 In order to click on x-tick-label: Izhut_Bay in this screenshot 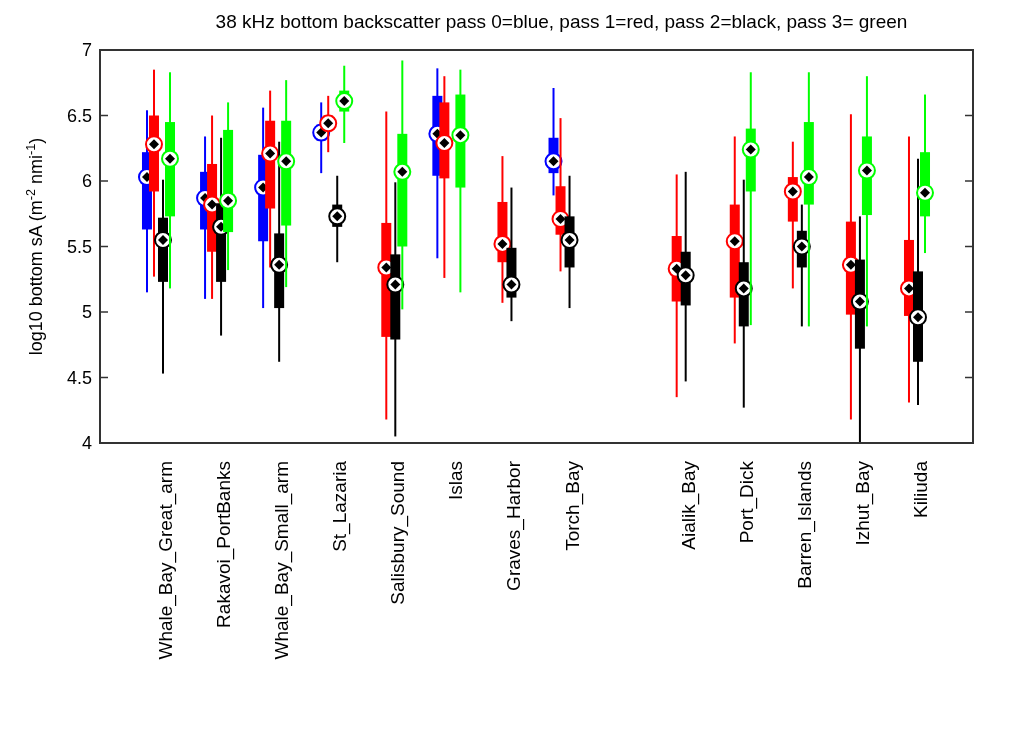, I will do `click(862, 503)`.